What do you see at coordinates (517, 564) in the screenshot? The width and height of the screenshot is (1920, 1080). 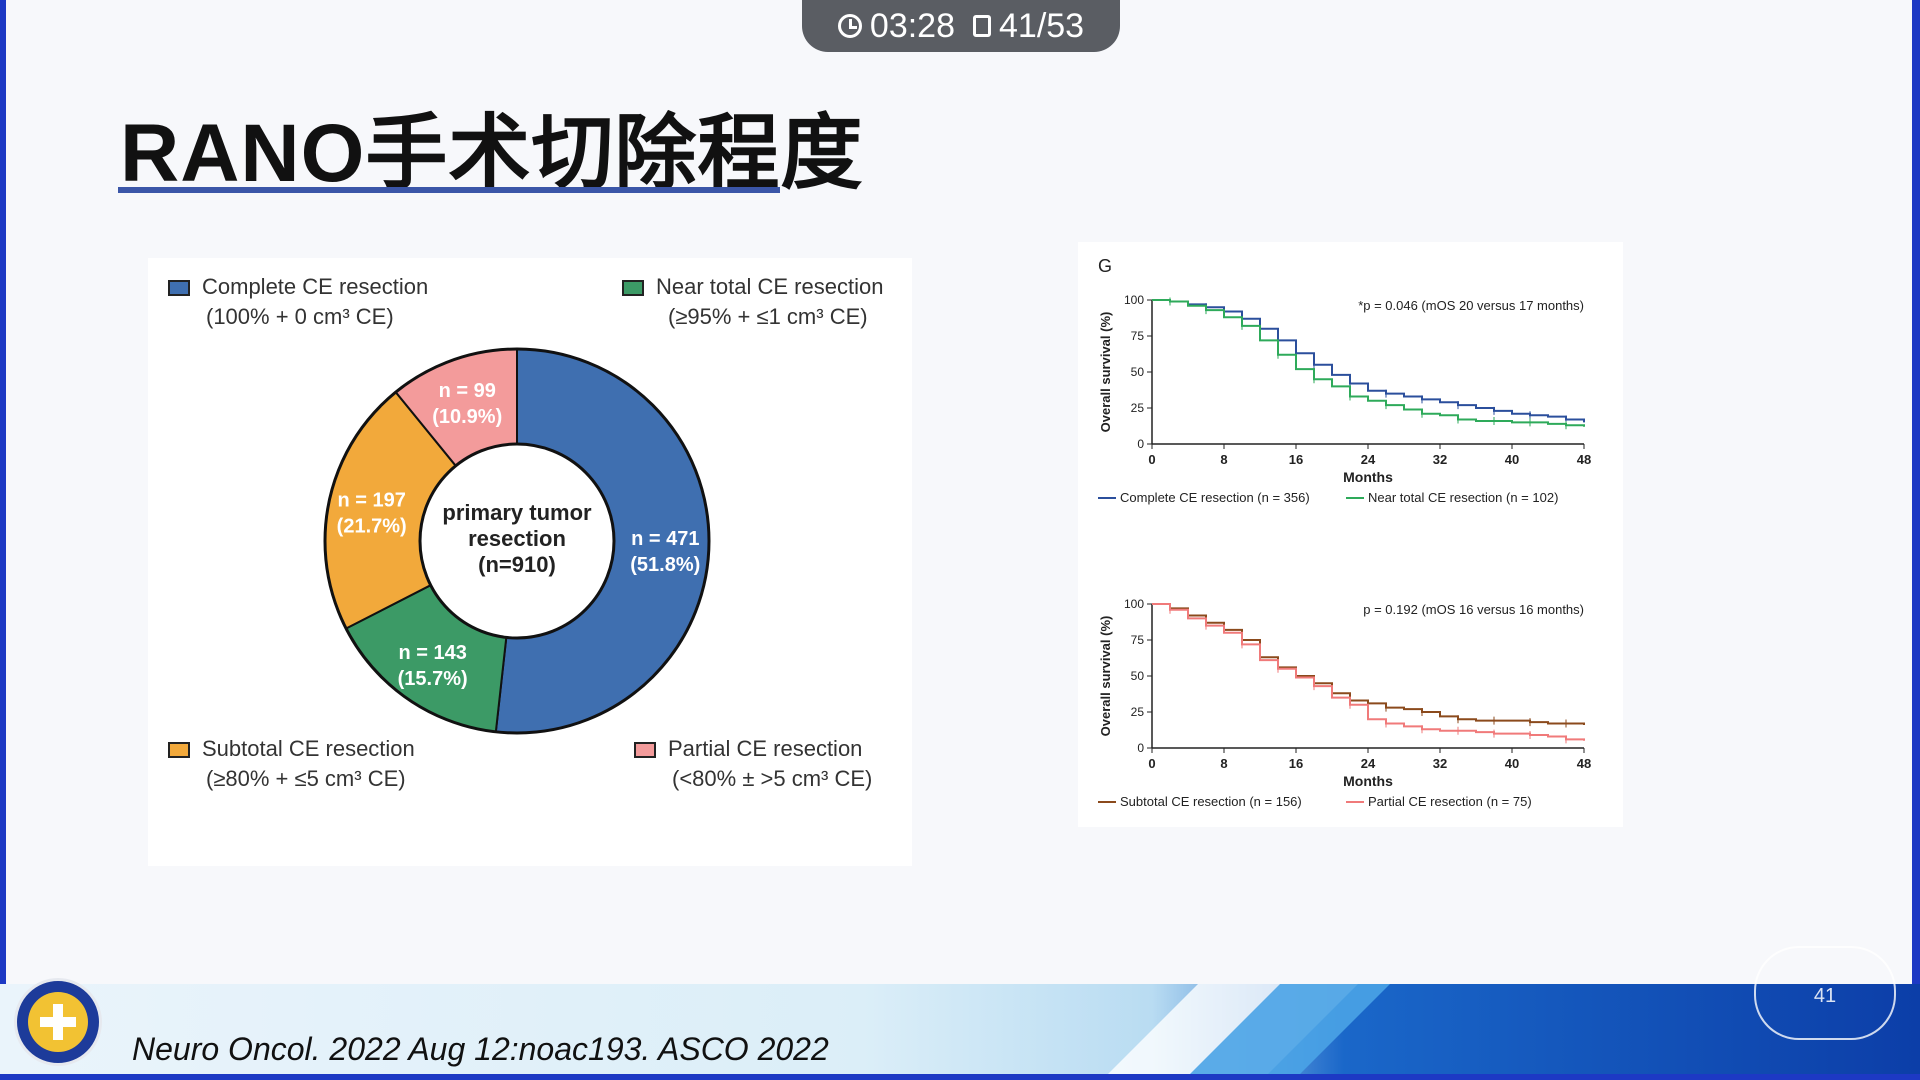 I see `donut-center-line-3: (n=910)` at bounding box center [517, 564].